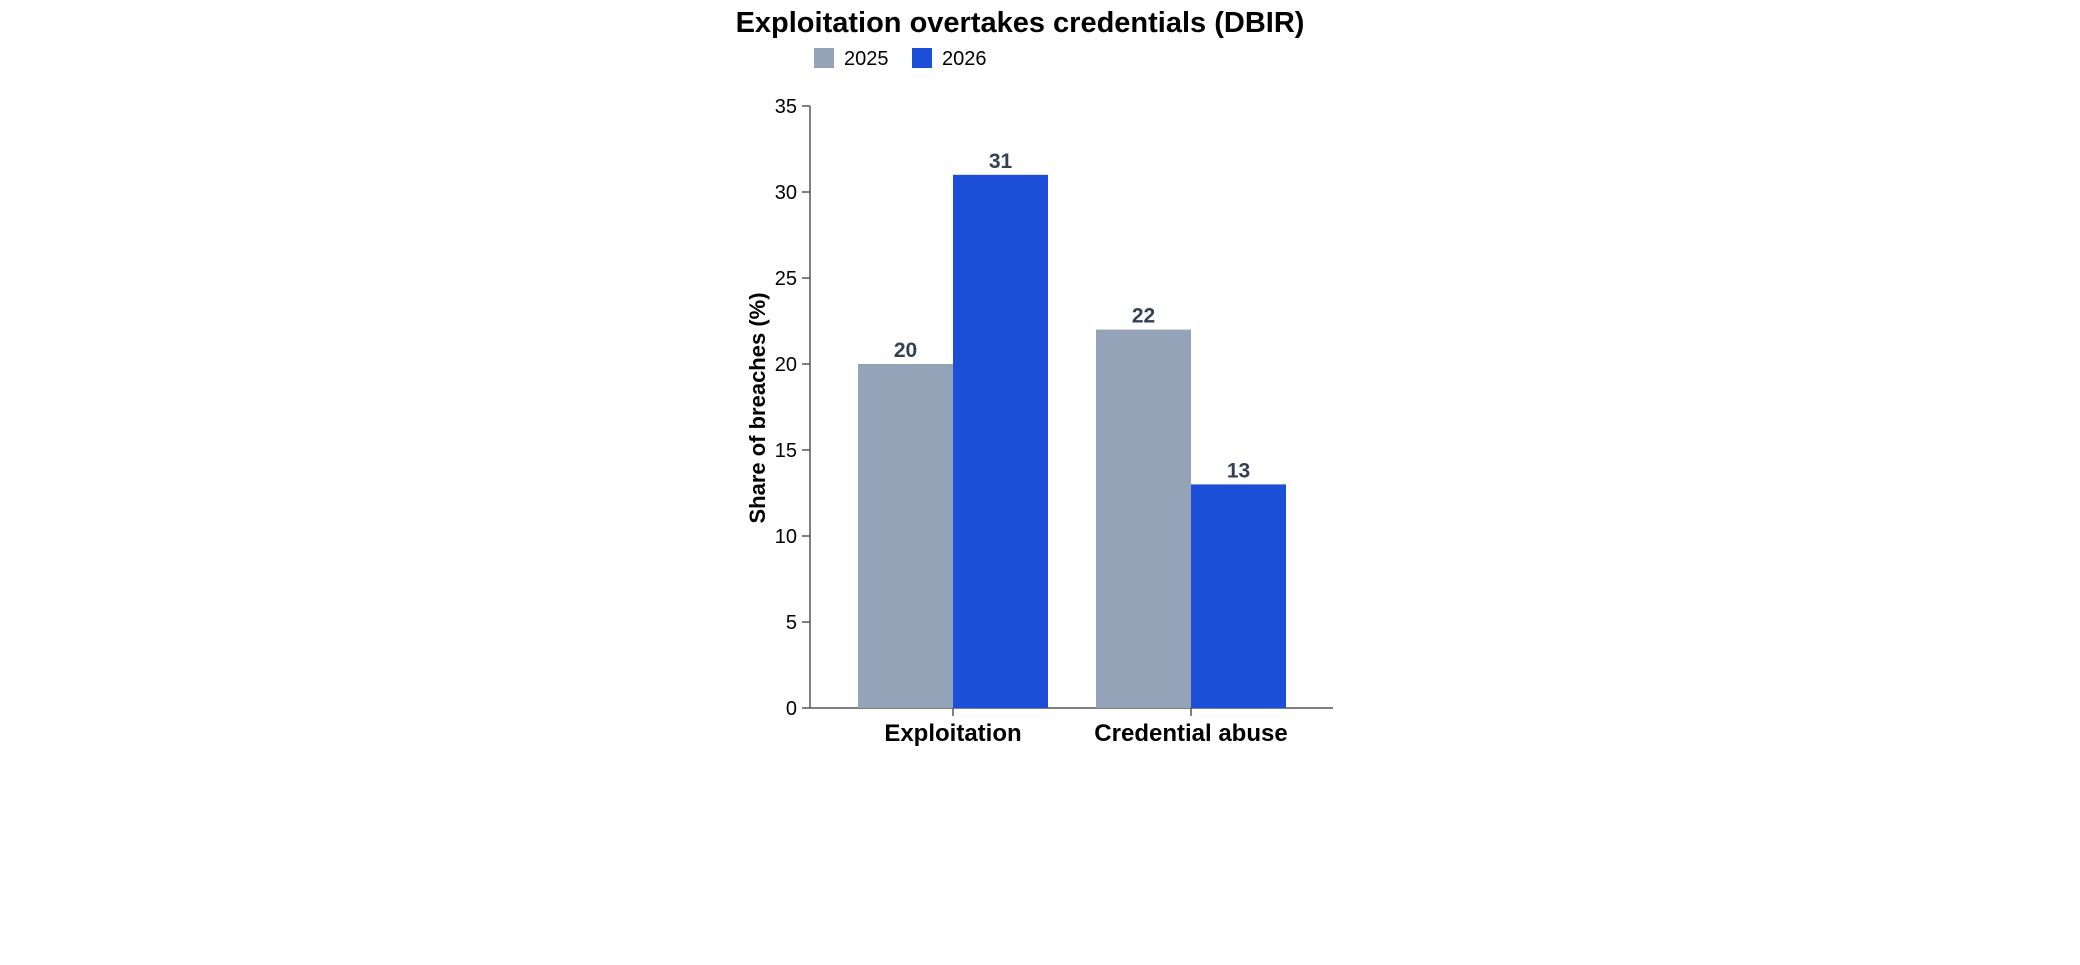  Describe the element at coordinates (786, 107) in the screenshot. I see `y-tick-label: 35` at that location.